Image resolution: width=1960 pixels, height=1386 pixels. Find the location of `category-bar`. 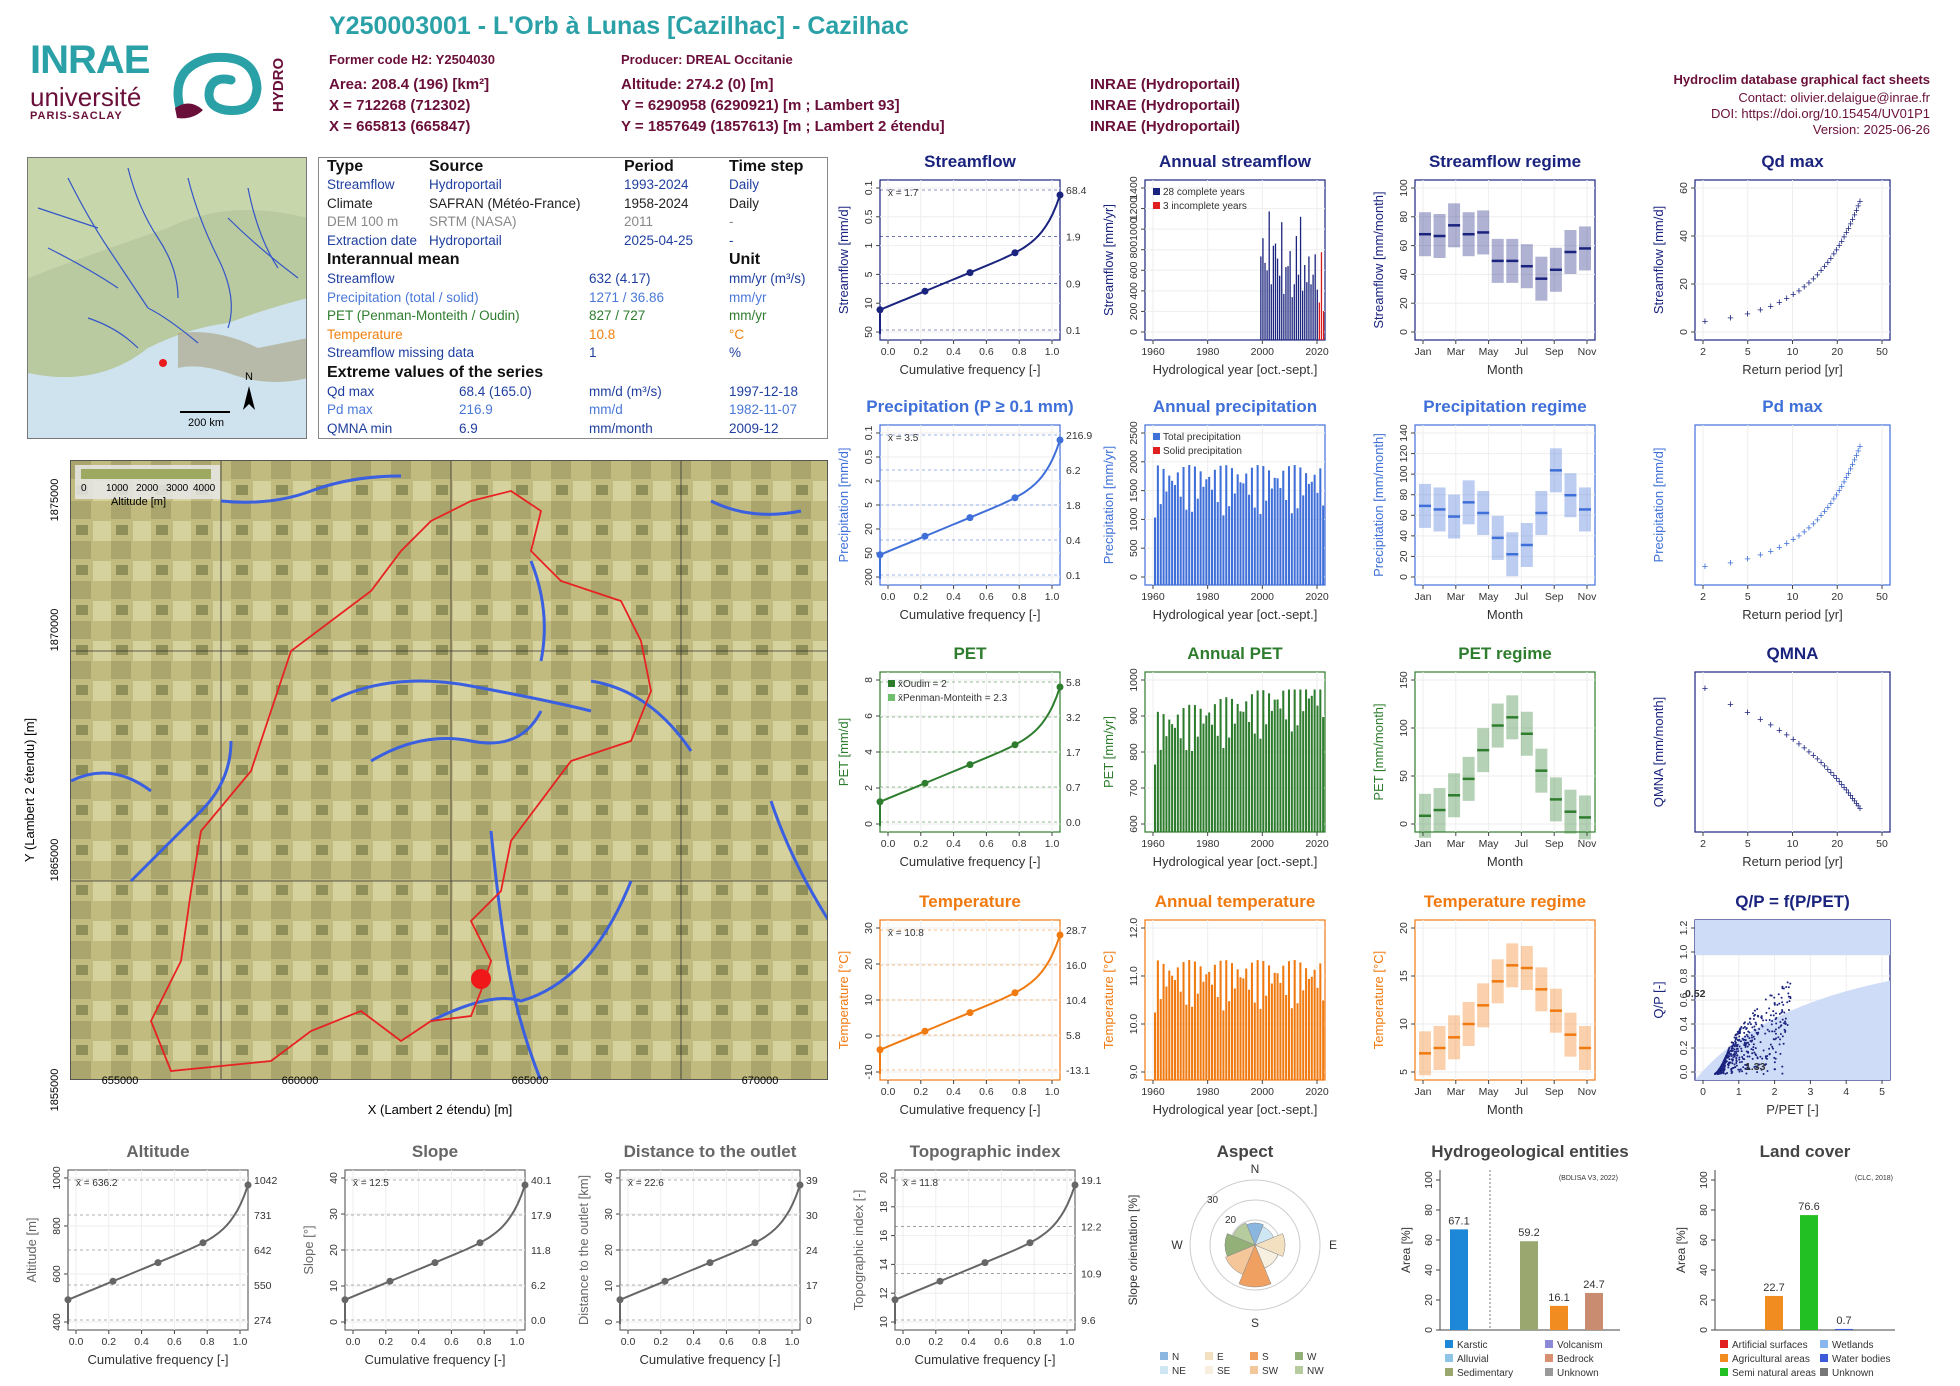

category-bar is located at coordinates (1594, 1311).